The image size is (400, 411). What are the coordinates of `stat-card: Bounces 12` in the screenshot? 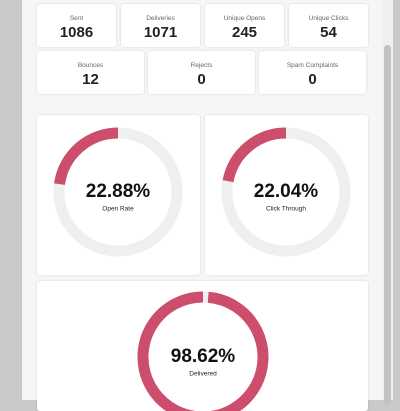 It's located at (90, 72).